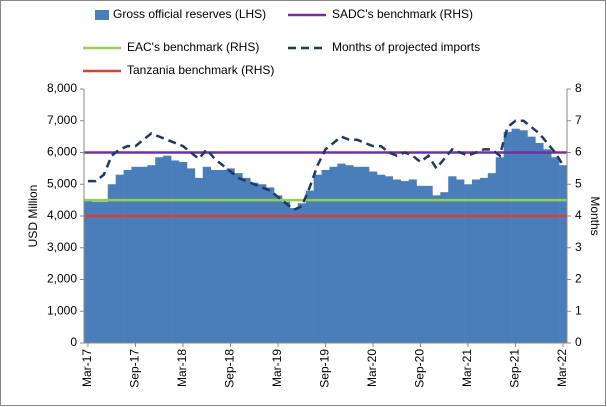 The width and height of the screenshot is (607, 407). What do you see at coordinates (135, 368) in the screenshot?
I see `x-tick-label: Sep-17` at bounding box center [135, 368].